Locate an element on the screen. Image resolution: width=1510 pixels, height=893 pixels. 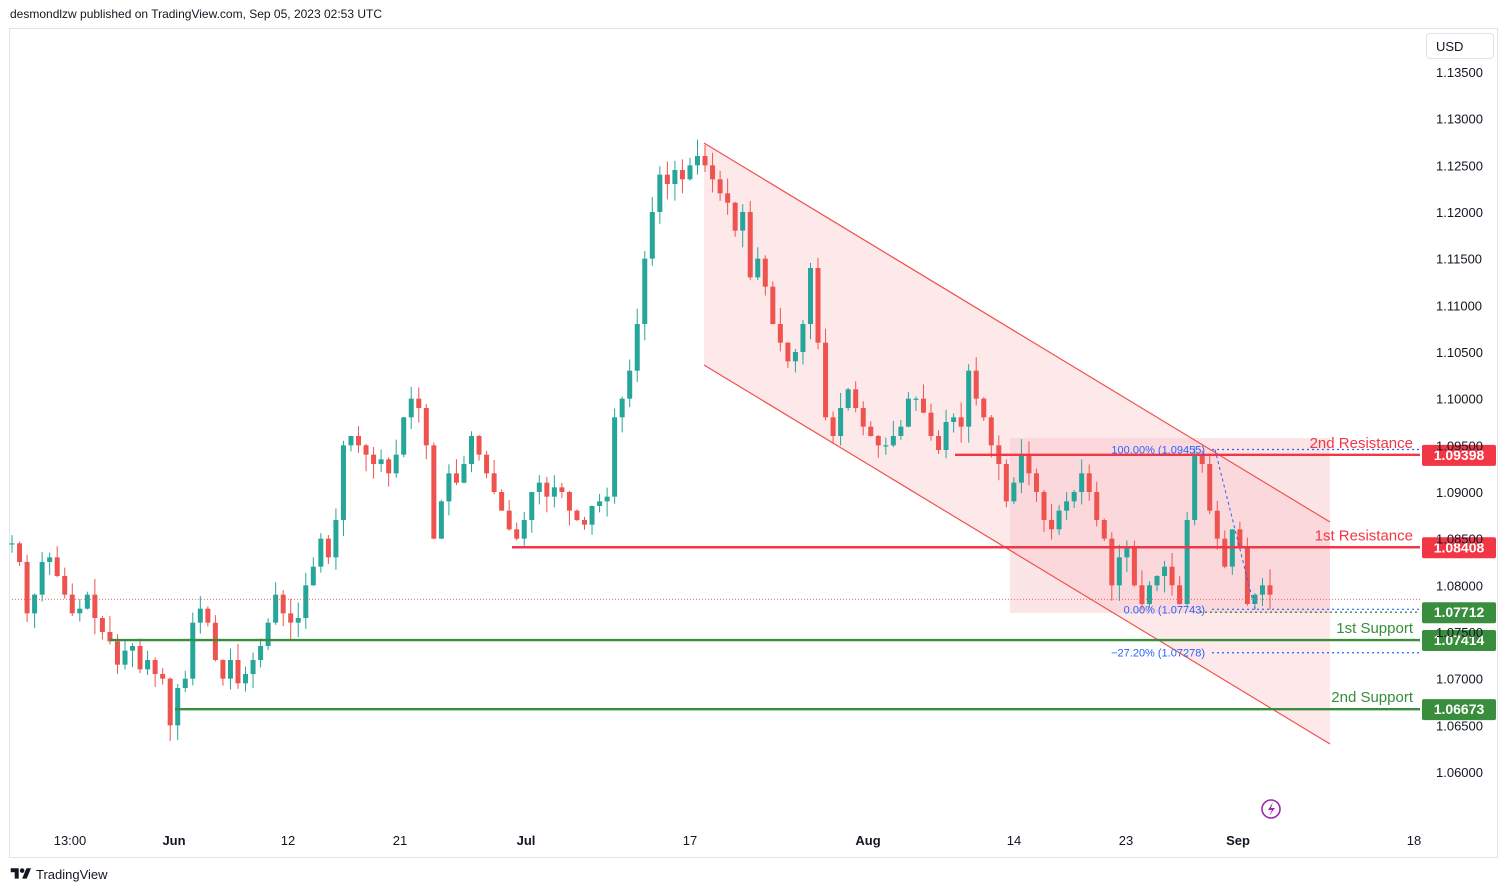
time-tick-label: 18 is located at coordinates (1414, 840).